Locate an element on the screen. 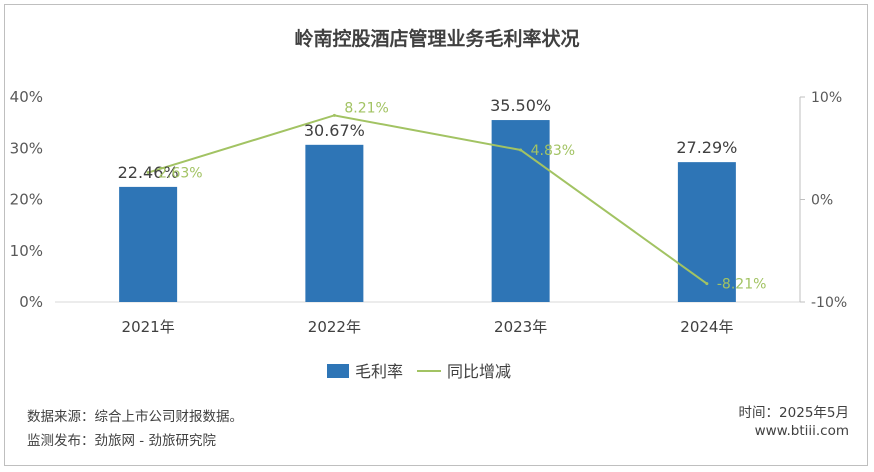 This screenshot has height=472, width=874. x-tick-label: 2023年 is located at coordinates (520, 327).